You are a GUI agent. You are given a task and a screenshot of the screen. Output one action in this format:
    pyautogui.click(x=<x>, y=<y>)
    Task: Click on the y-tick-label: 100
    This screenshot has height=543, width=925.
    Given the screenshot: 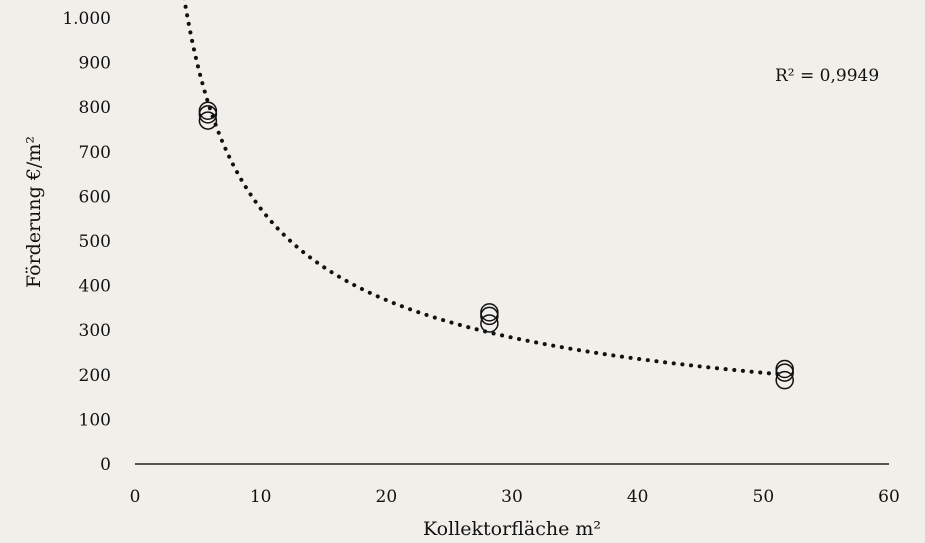 What is the action you would take?
    pyautogui.click(x=95, y=420)
    